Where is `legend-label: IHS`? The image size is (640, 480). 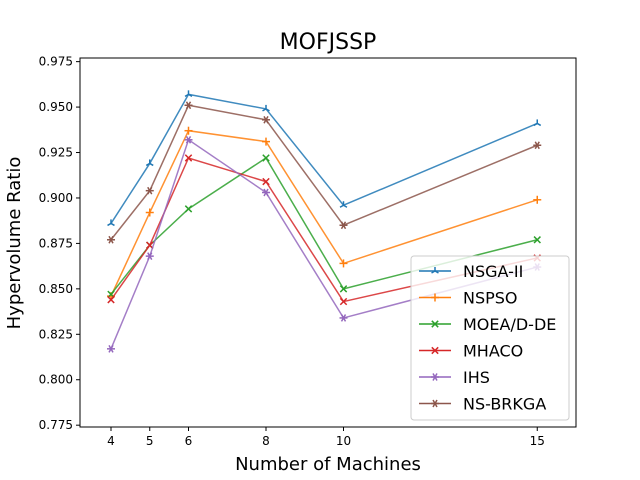 legend-label: IHS is located at coordinates (476, 377).